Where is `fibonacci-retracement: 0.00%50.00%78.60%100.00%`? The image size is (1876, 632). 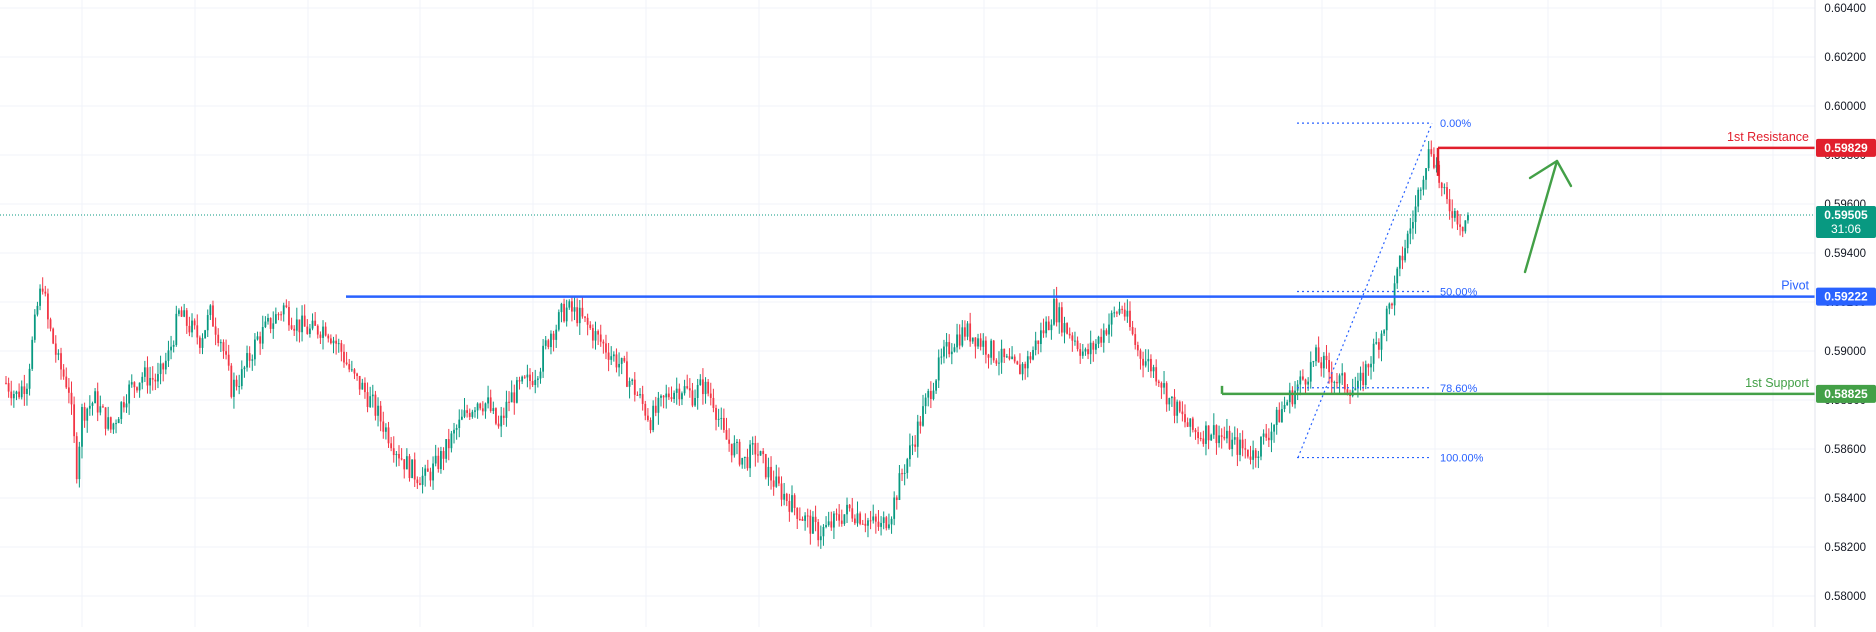 fibonacci-retracement: 0.00%50.00%78.60%100.00% is located at coordinates (1390, 291).